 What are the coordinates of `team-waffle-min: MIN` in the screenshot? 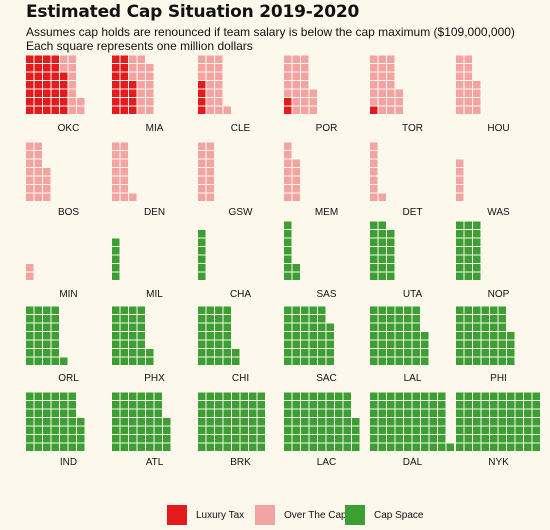 It's located at (52, 282).